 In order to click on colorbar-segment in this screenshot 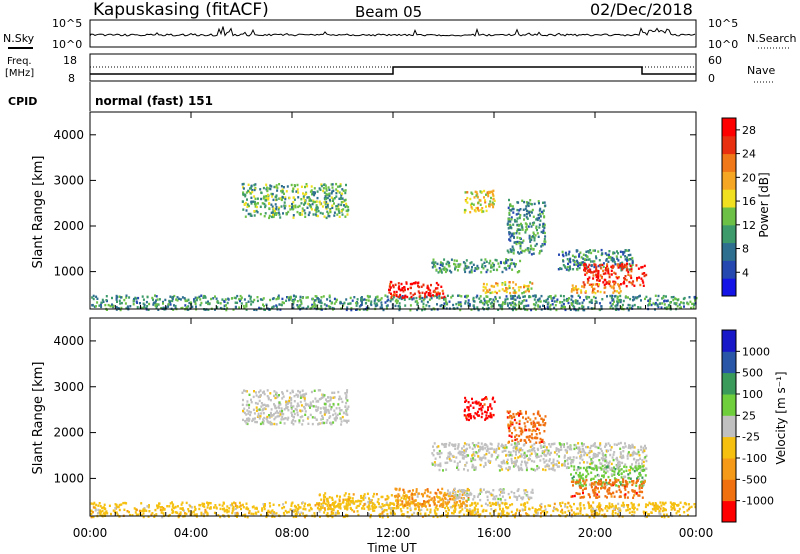, I will do `click(729, 198)`.